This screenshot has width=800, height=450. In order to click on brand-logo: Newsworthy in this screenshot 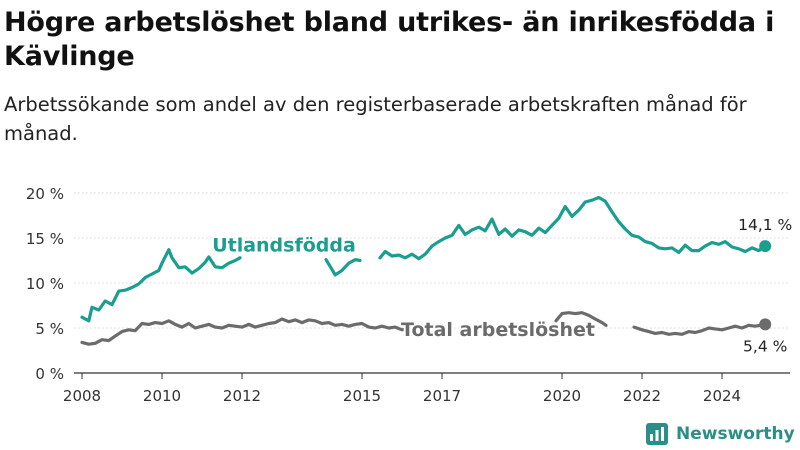, I will do `click(720, 434)`.